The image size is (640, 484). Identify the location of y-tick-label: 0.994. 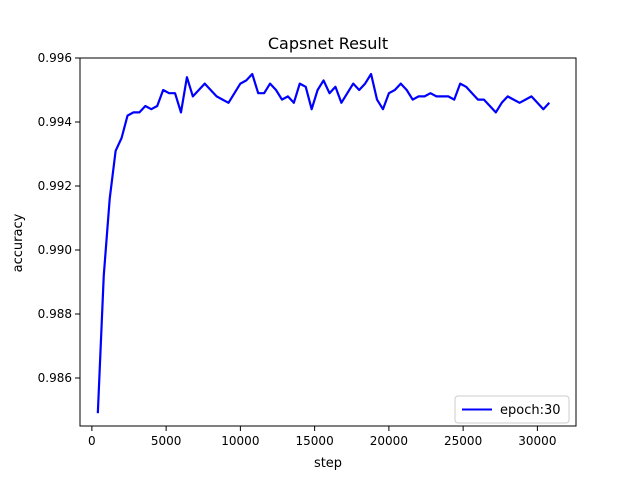
(55, 122).